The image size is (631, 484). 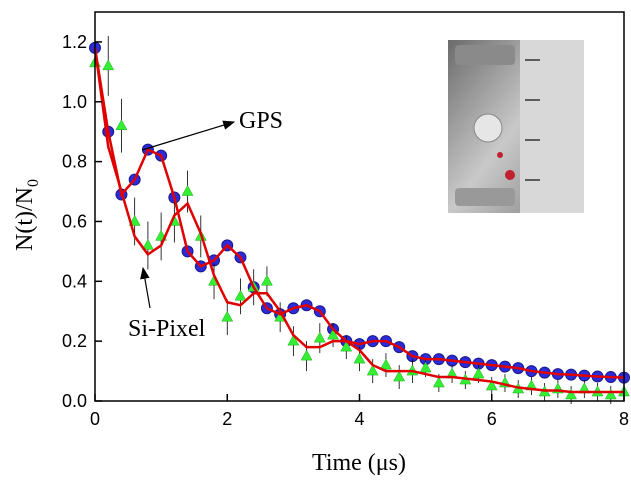 I want to click on y-tick-label: 1.2, so click(x=74, y=42).